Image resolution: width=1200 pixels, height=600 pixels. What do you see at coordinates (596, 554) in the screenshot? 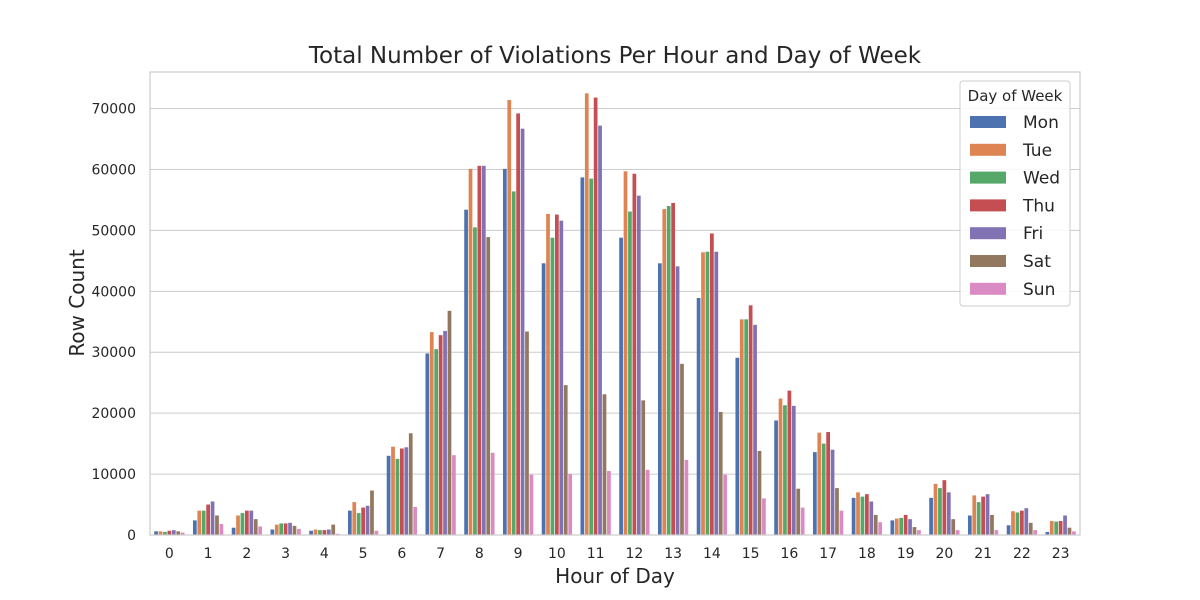
I see `x-tick-label: 11` at bounding box center [596, 554].